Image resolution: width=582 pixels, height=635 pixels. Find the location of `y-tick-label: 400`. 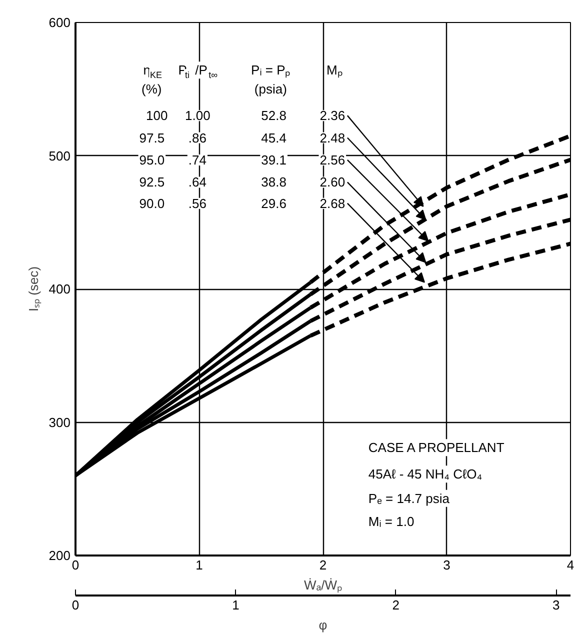

y-tick-label: 400 is located at coordinates (59, 289).